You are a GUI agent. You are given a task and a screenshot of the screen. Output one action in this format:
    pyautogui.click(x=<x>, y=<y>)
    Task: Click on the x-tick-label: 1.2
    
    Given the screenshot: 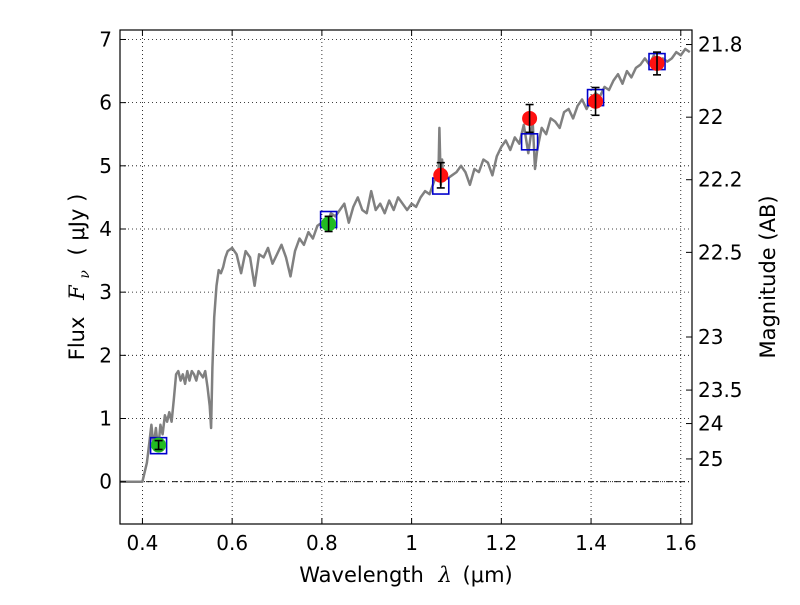 What is the action you would take?
    pyautogui.click(x=501, y=543)
    